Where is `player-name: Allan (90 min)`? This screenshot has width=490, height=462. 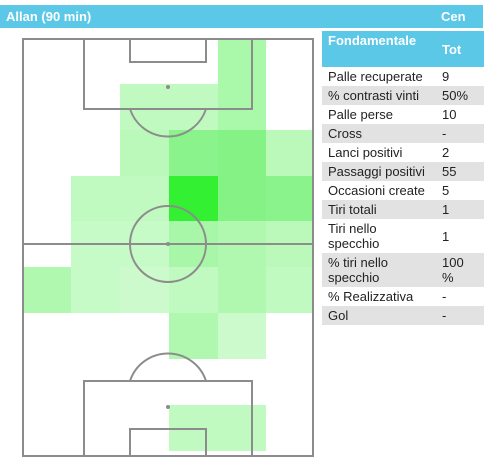
player-name: Allan (90 min) is located at coordinates (49, 16).